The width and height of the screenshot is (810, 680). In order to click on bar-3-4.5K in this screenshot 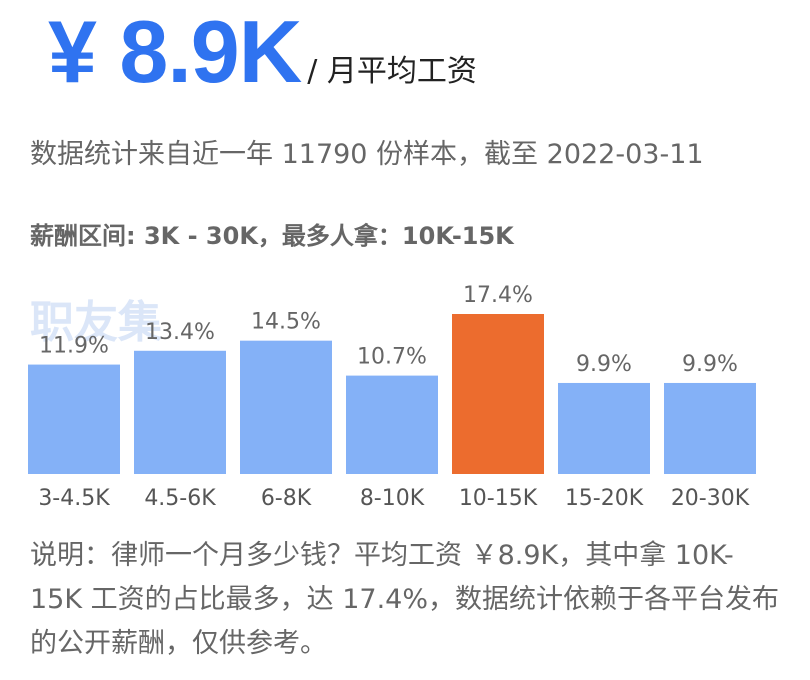, I will do `click(74, 419)`.